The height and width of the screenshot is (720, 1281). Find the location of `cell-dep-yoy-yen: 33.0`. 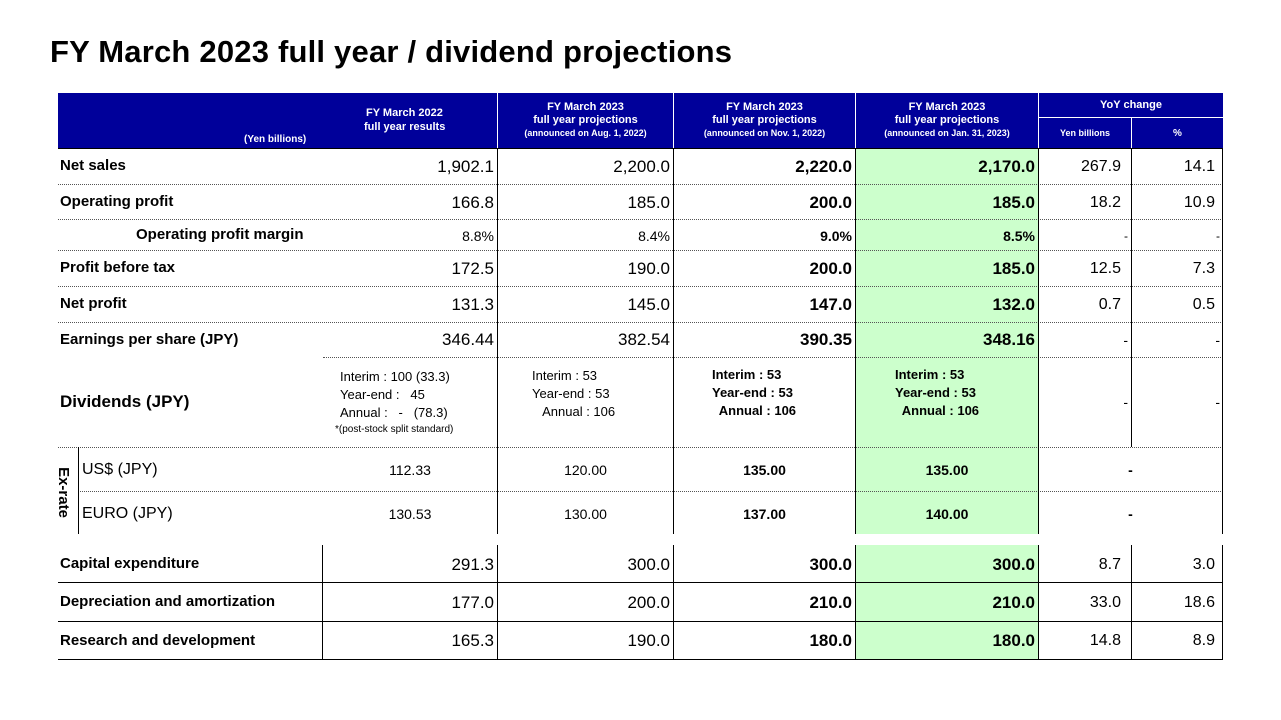

cell-dep-yoy-yen: 33.0 is located at coordinates (1105, 602).